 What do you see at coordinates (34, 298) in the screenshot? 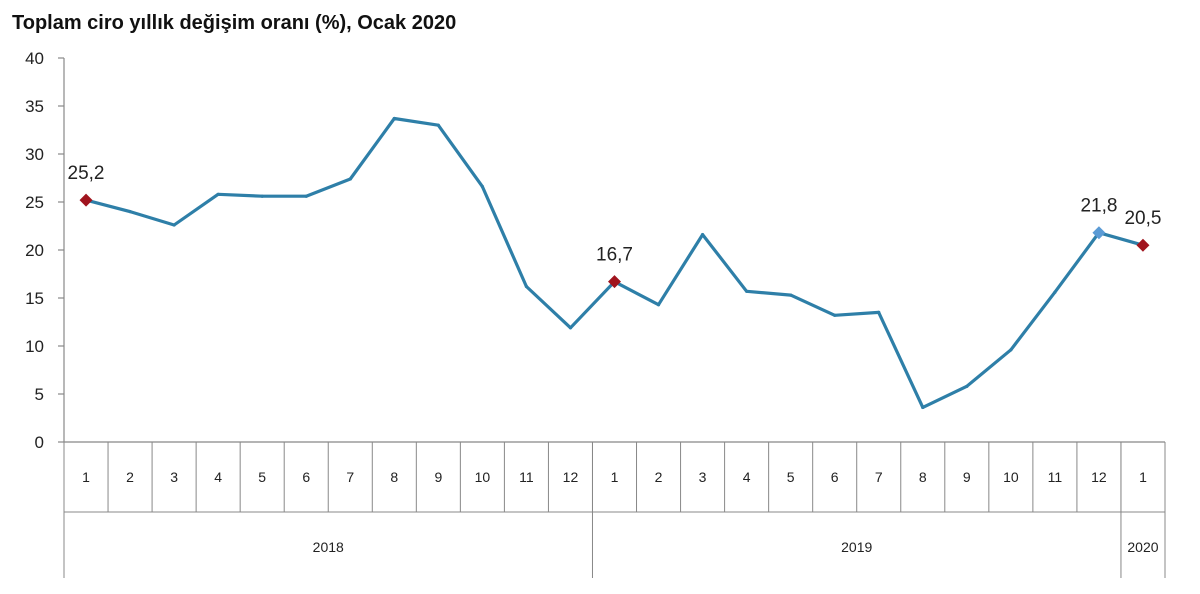
I see `y-tick-label: 15` at bounding box center [34, 298].